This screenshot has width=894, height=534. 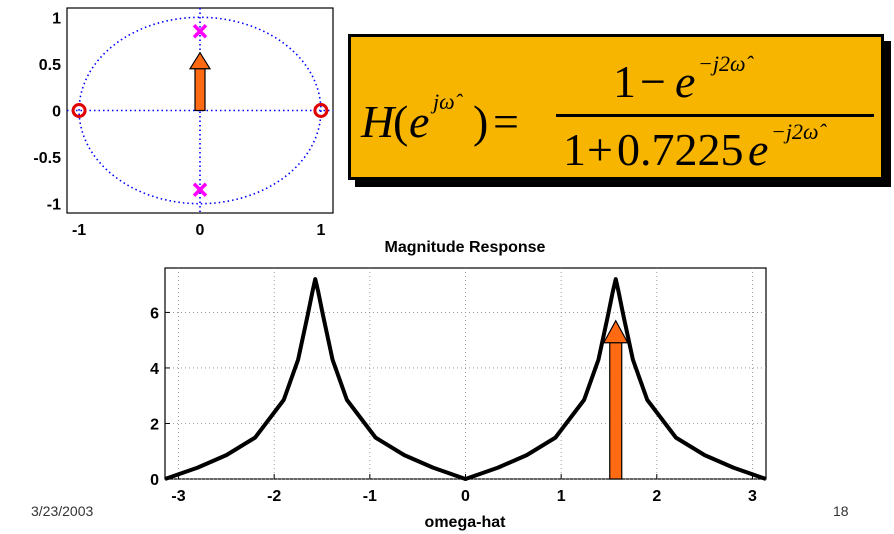 I want to click on eq-den-one: 1, so click(x=574, y=149).